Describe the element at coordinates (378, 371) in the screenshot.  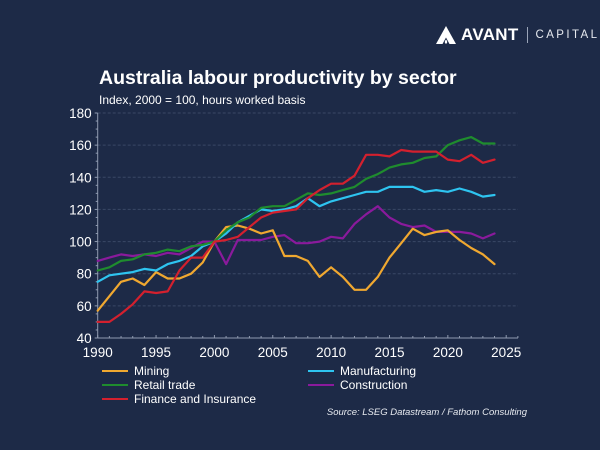
I see `legend-label: Manufacturing` at that location.